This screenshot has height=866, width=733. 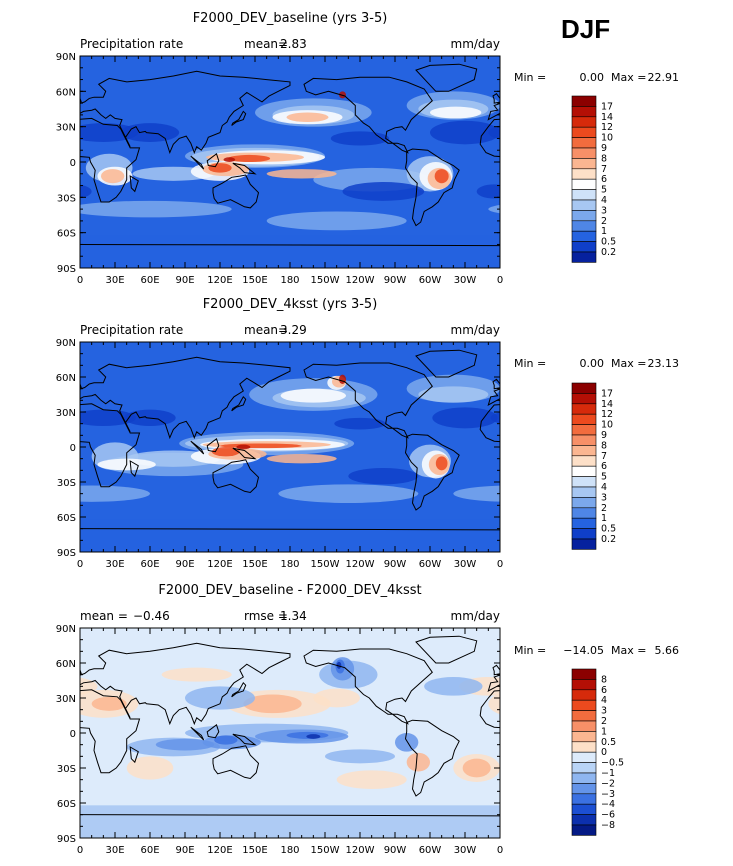 What do you see at coordinates (604, 487) in the screenshot?
I see `colorbar-label: 4` at bounding box center [604, 487].